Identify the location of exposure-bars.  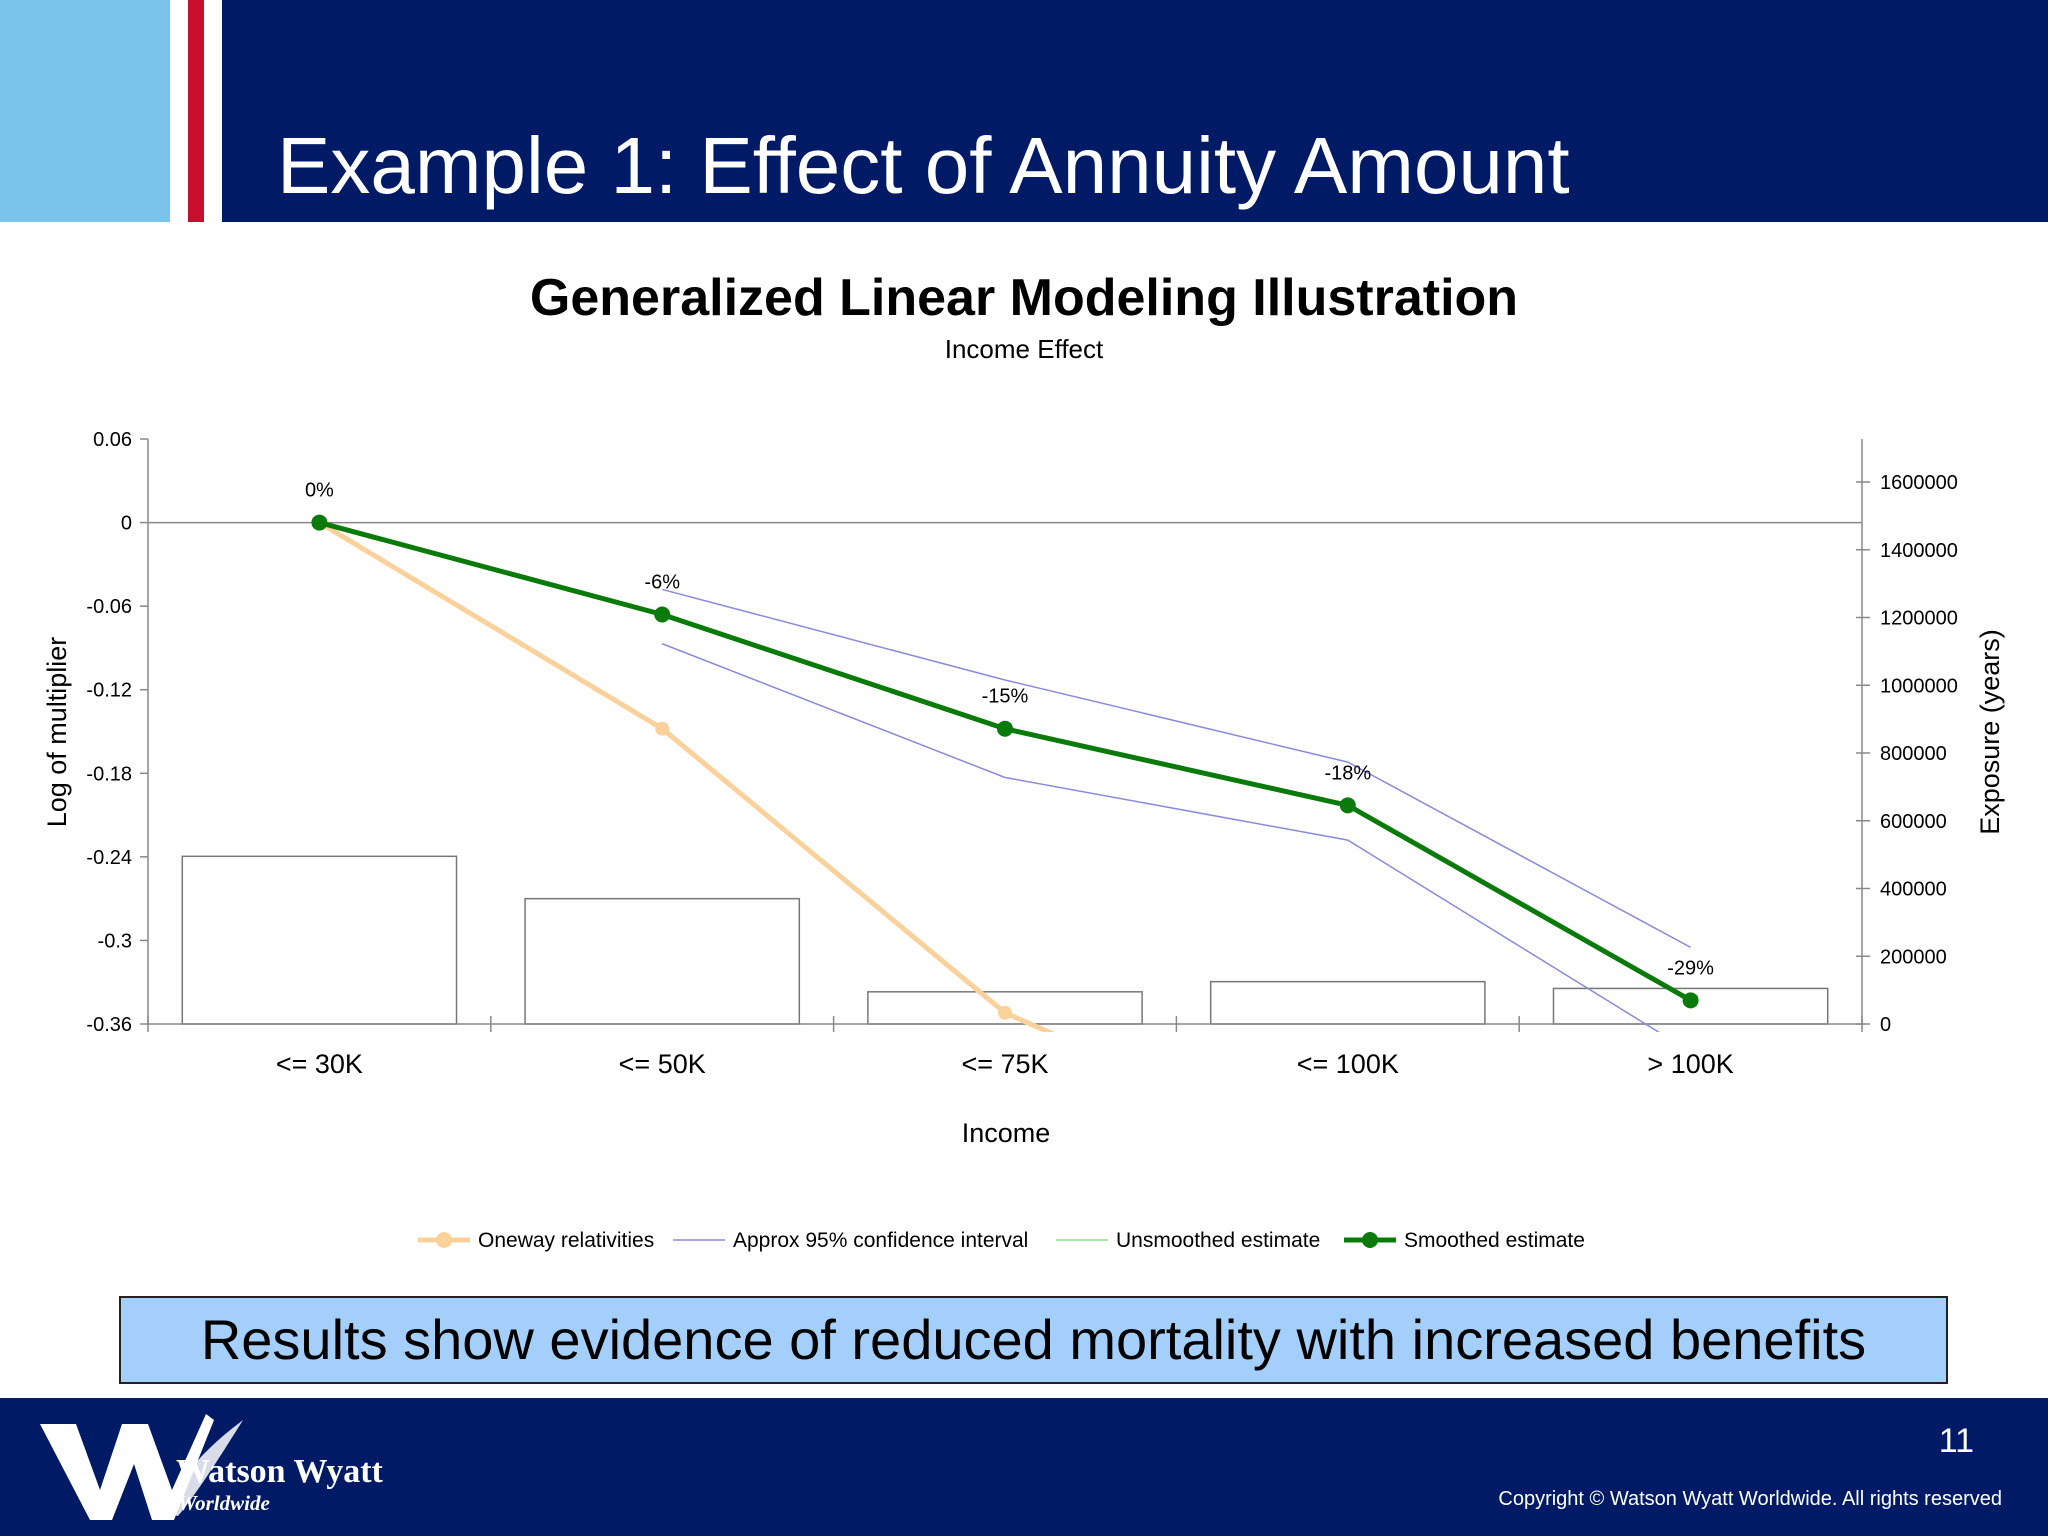
(1005, 940).